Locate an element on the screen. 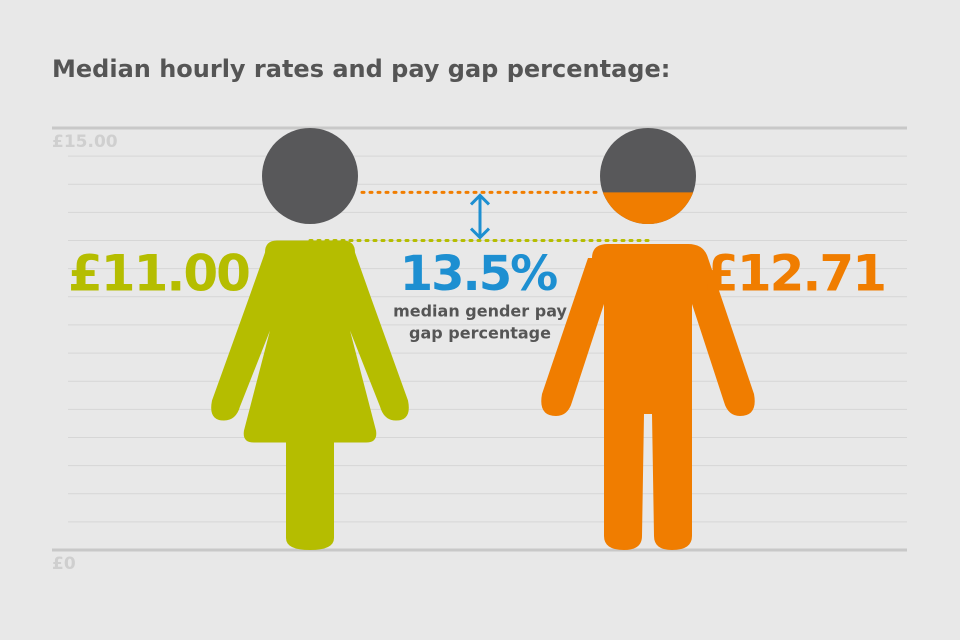 The image size is (960, 640). head-fill is located at coordinates (648, 208).